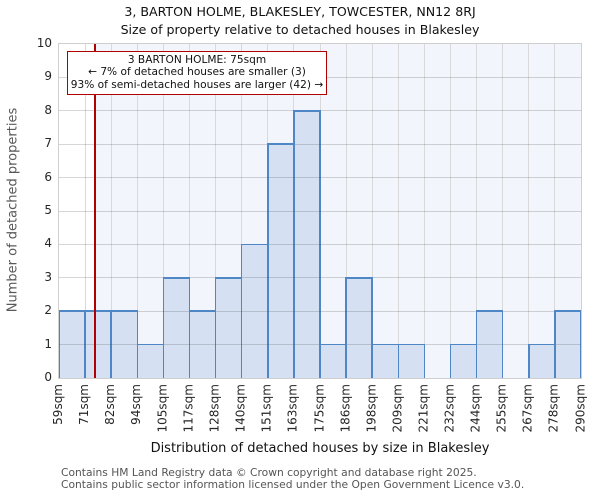  What do you see at coordinates (292, 408) in the screenshot?
I see `x-tick-label: 163sqm` at bounding box center [292, 408].